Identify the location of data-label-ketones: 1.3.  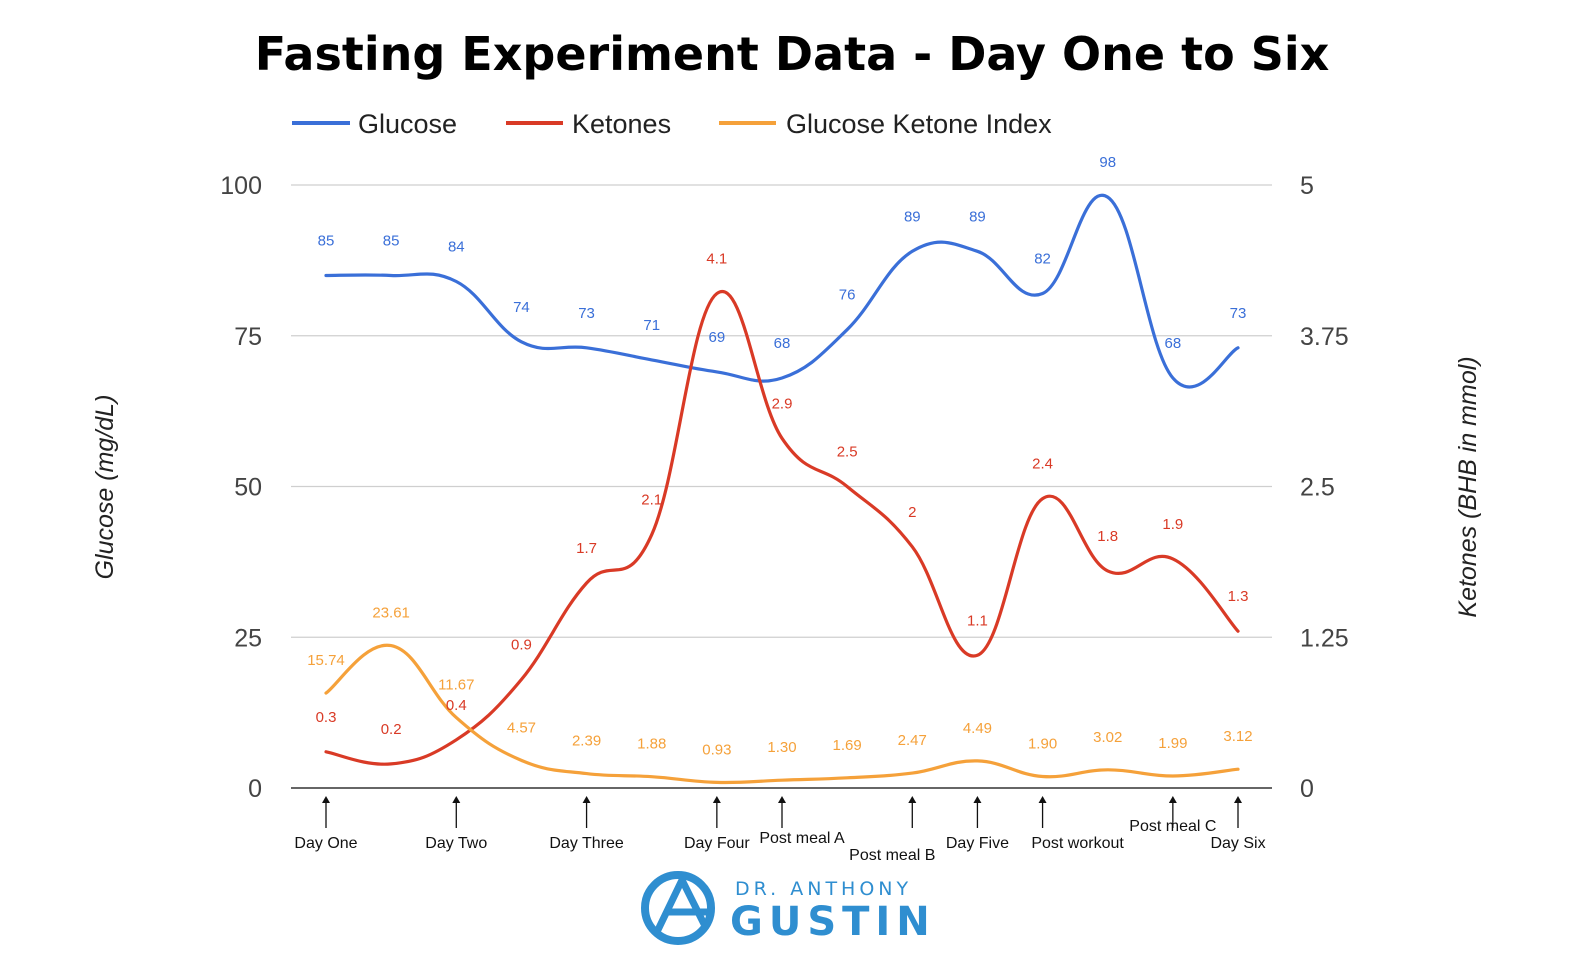
(1238, 596).